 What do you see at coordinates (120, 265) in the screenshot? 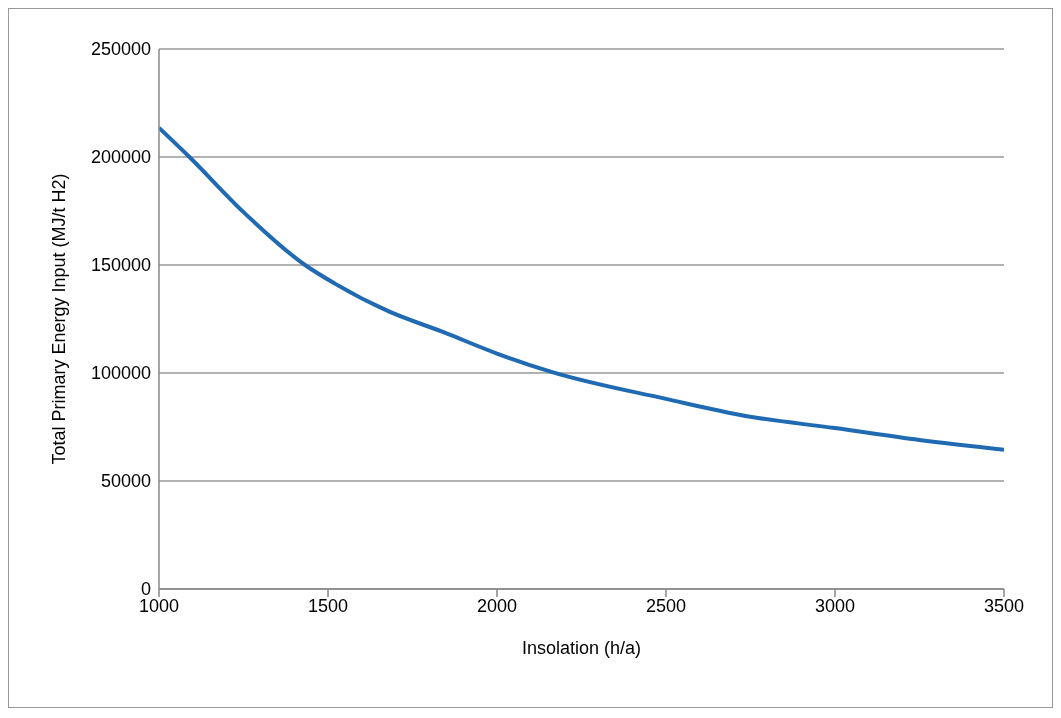
I see `y-tick-label: 150000` at bounding box center [120, 265].